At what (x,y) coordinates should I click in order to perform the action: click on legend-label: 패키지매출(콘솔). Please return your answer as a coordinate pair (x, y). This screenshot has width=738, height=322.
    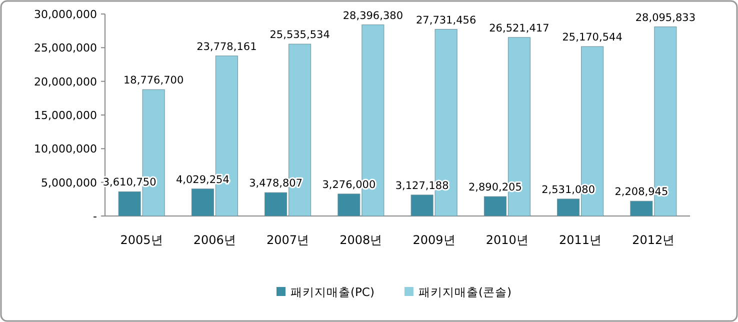
    Looking at the image, I should click on (465, 292).